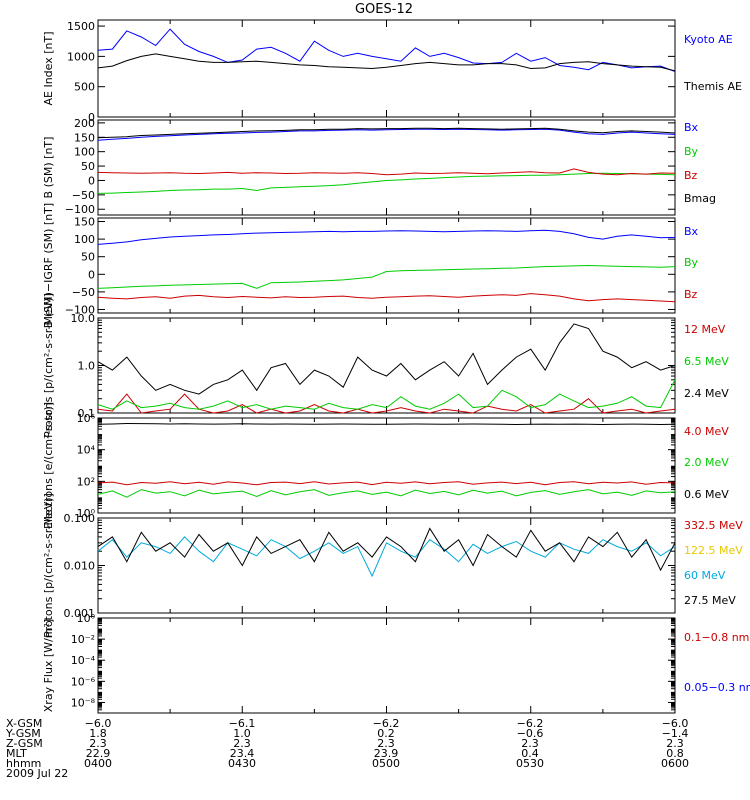  I want to click on orbit-value: 0600, so click(675, 763).